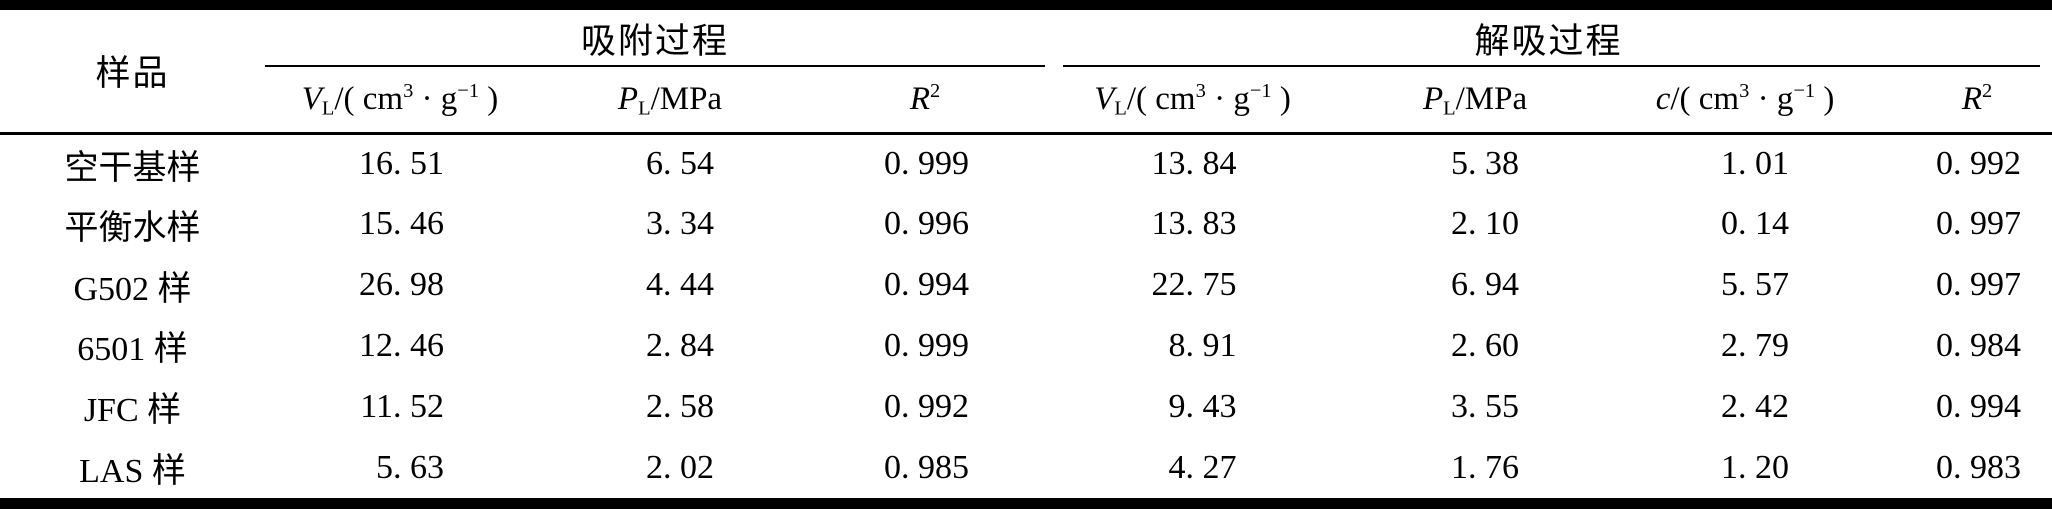 The width and height of the screenshot is (2052, 509). Describe the element at coordinates (132, 72) in the screenshot. I see `col-header-sample: 样品` at that location.